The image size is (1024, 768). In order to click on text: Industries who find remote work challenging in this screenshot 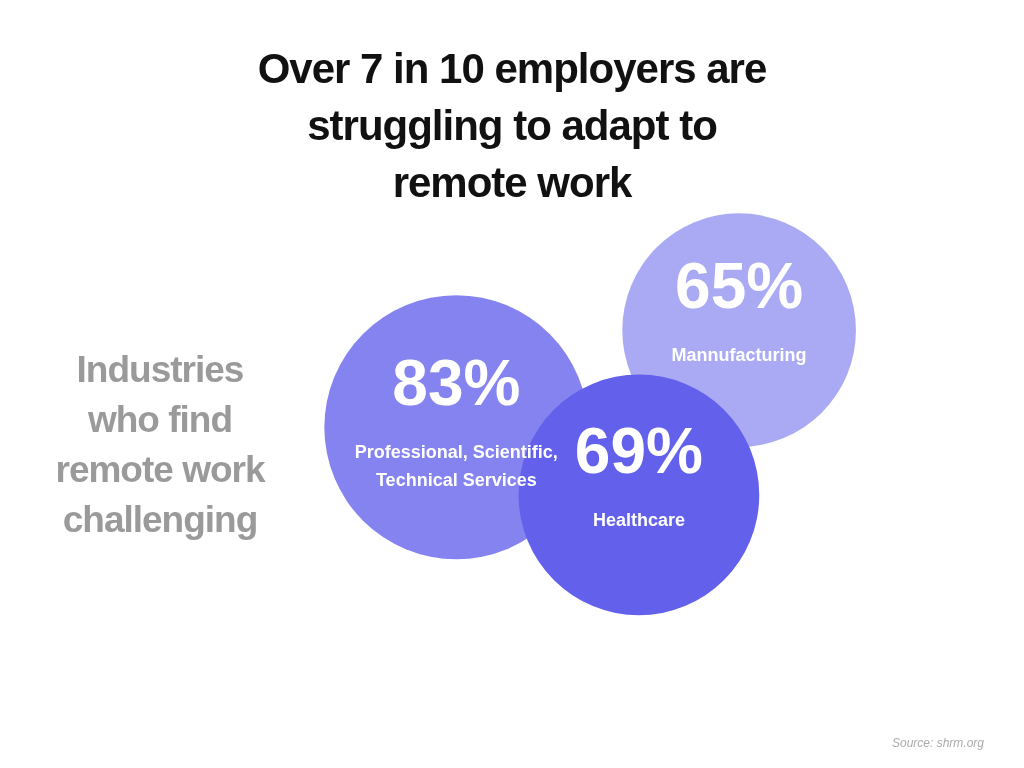, I will do `click(160, 445)`.